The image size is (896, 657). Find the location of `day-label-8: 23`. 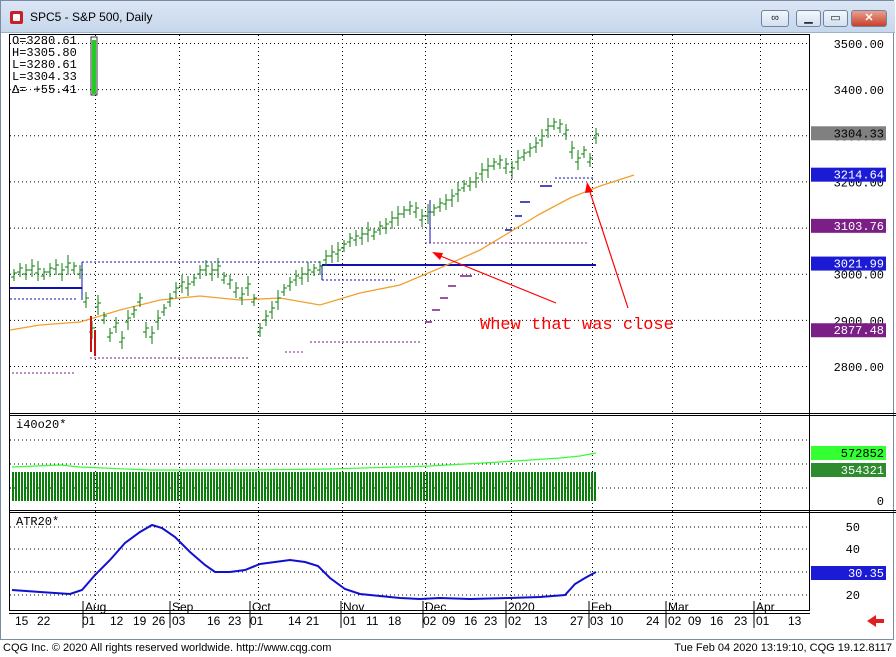

day-label-8: 23 is located at coordinates (235, 621).